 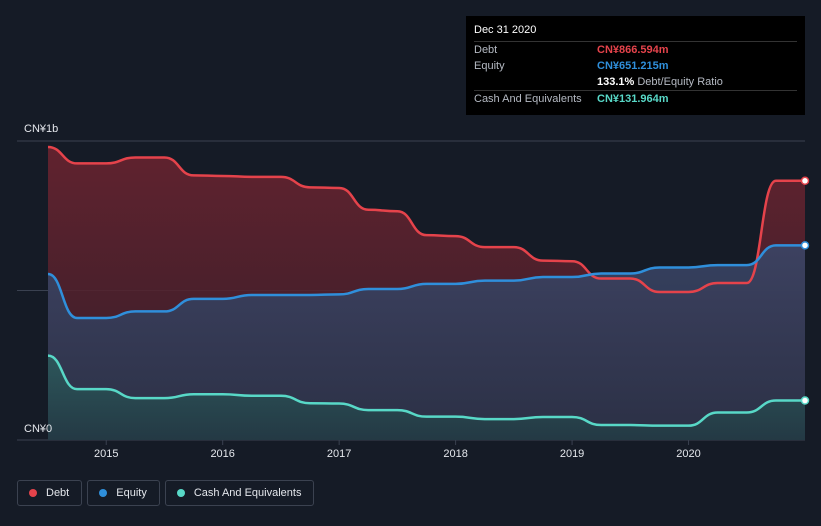 What do you see at coordinates (103, 493) in the screenshot?
I see `equity-dot-icon` at bounding box center [103, 493].